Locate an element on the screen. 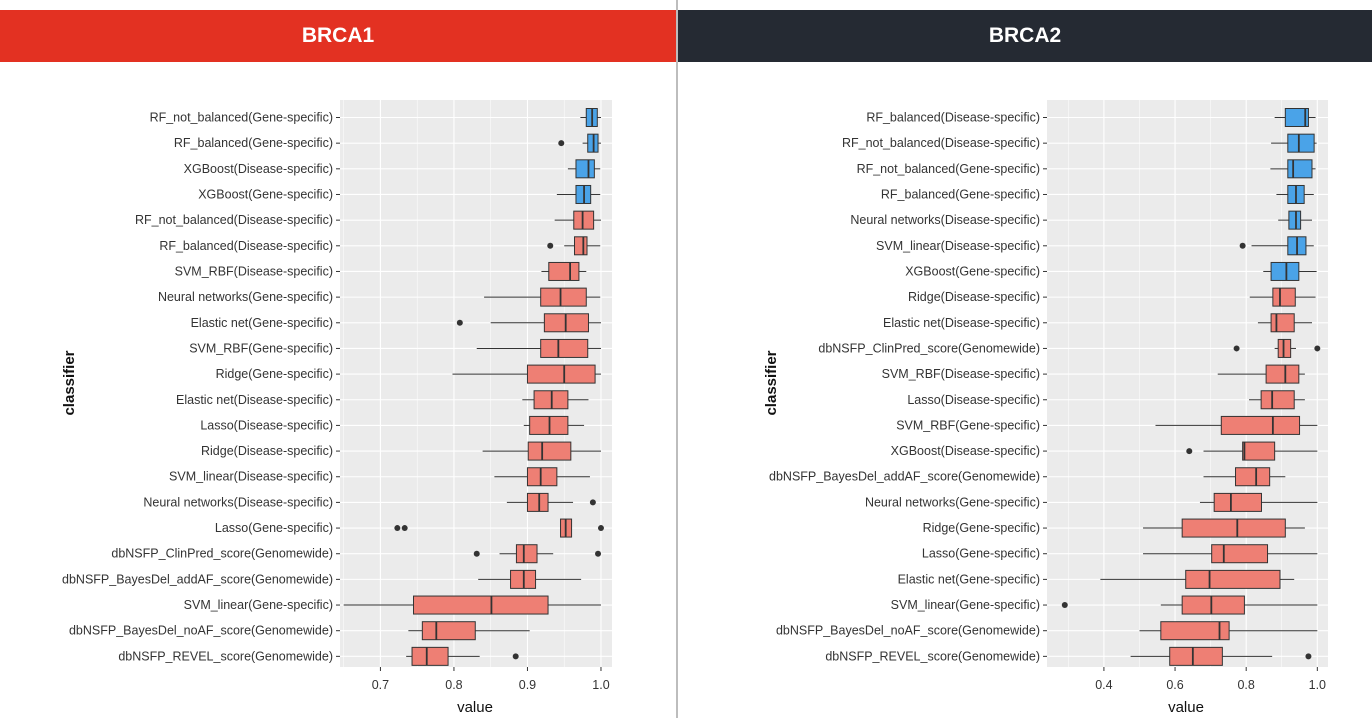 The height and width of the screenshot is (718, 1372). y-tick-label: Elastic net(Gene-specific) is located at coordinates (262, 323).